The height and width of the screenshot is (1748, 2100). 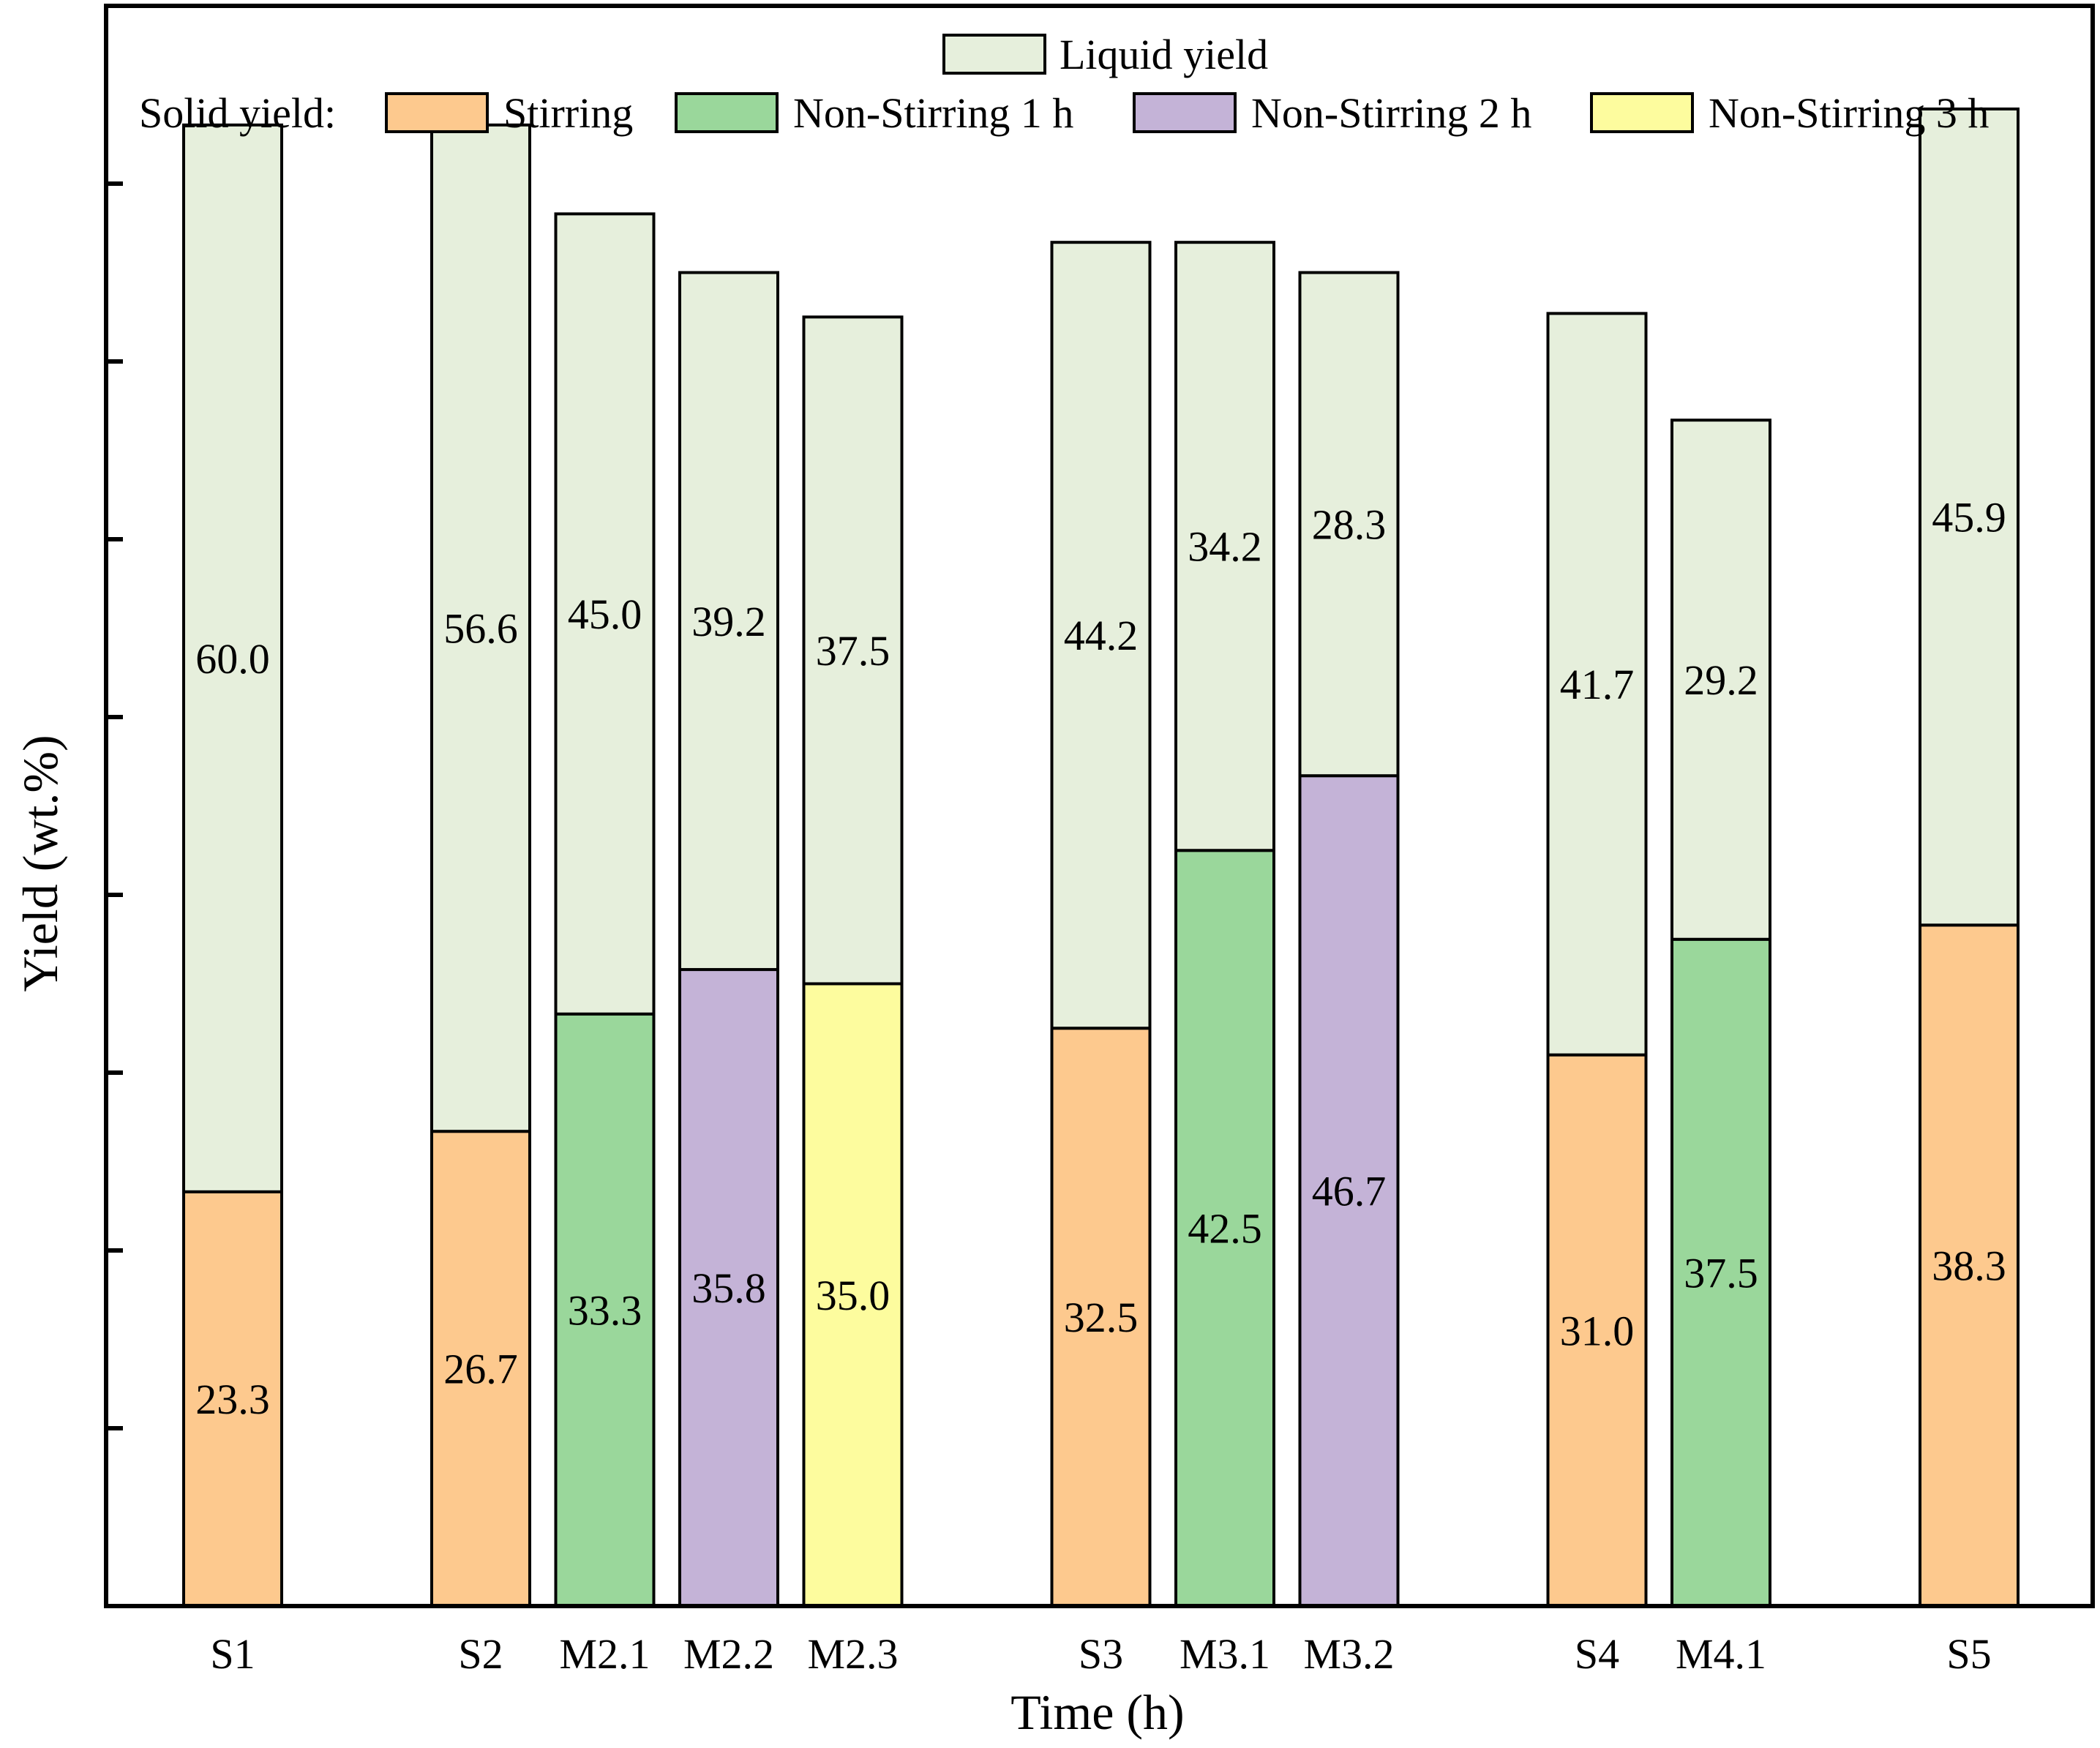 I want to click on x-tick-label-S2: S2, so click(x=481, y=1654).